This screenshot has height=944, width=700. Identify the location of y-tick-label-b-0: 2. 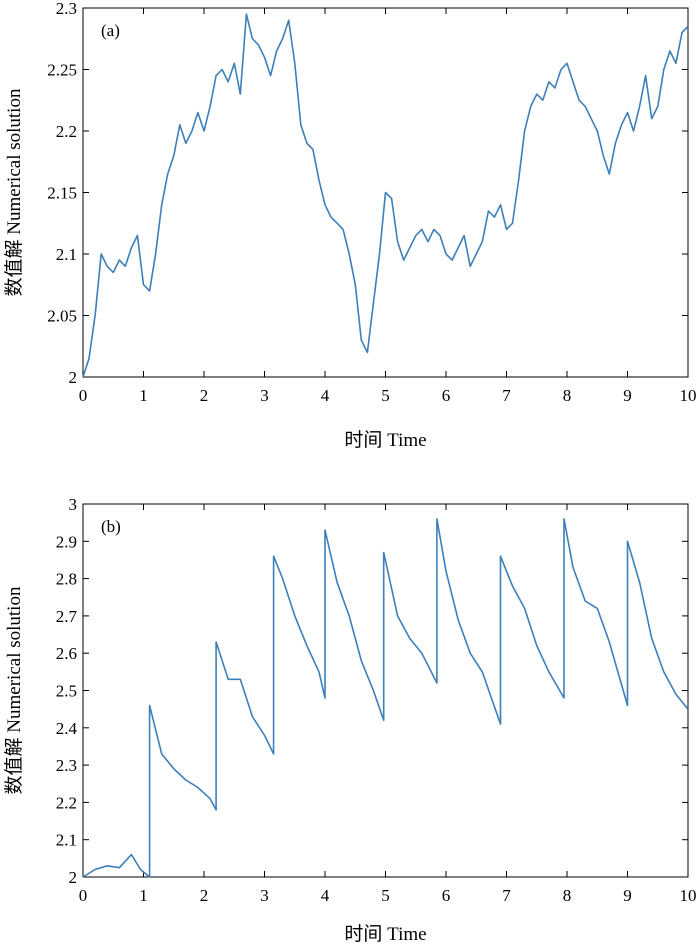
(73, 877).